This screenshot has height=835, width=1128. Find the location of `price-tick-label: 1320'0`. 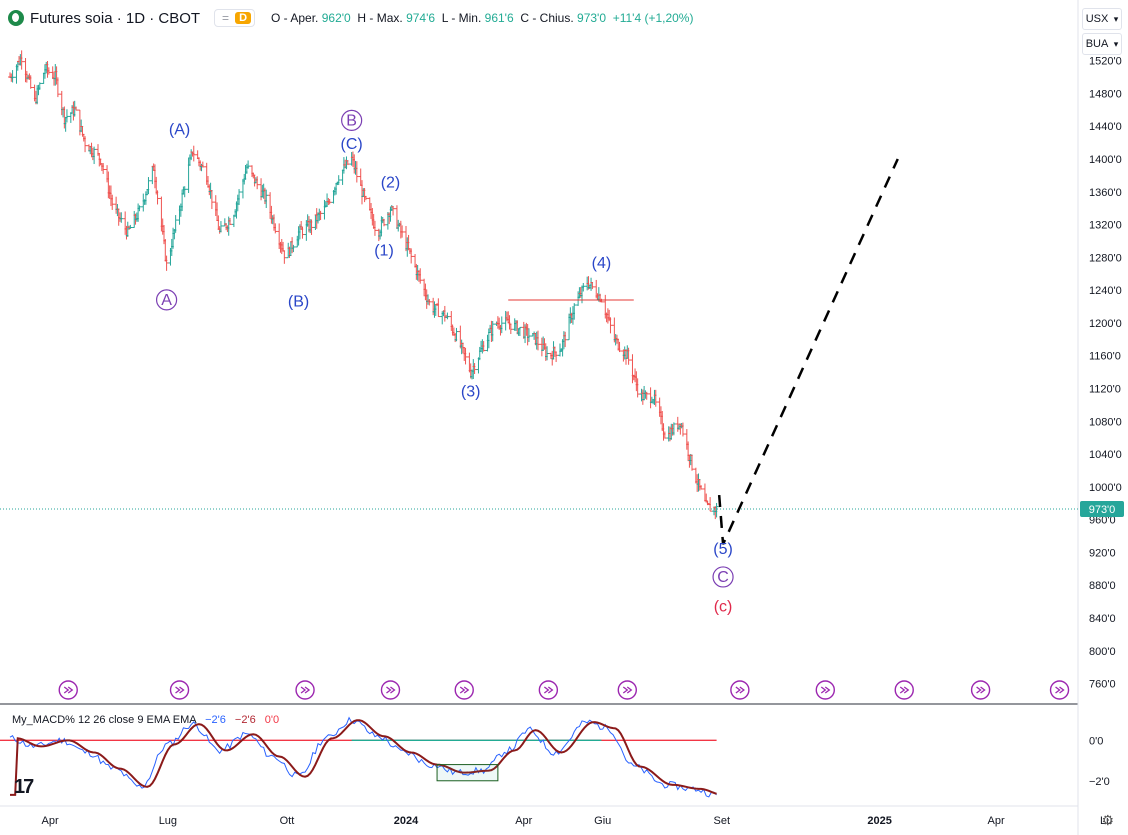

price-tick-label: 1320'0 is located at coordinates (1105, 226).